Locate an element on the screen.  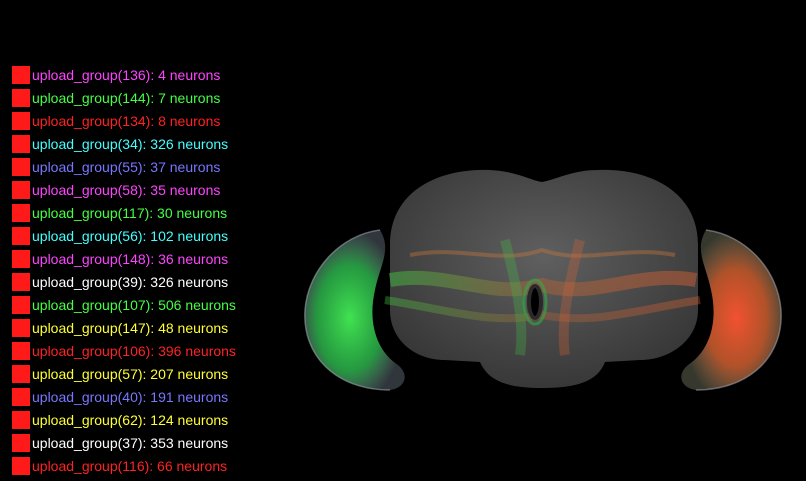
legend-item: upload_group(148): 36 neurons is located at coordinates (124, 258).